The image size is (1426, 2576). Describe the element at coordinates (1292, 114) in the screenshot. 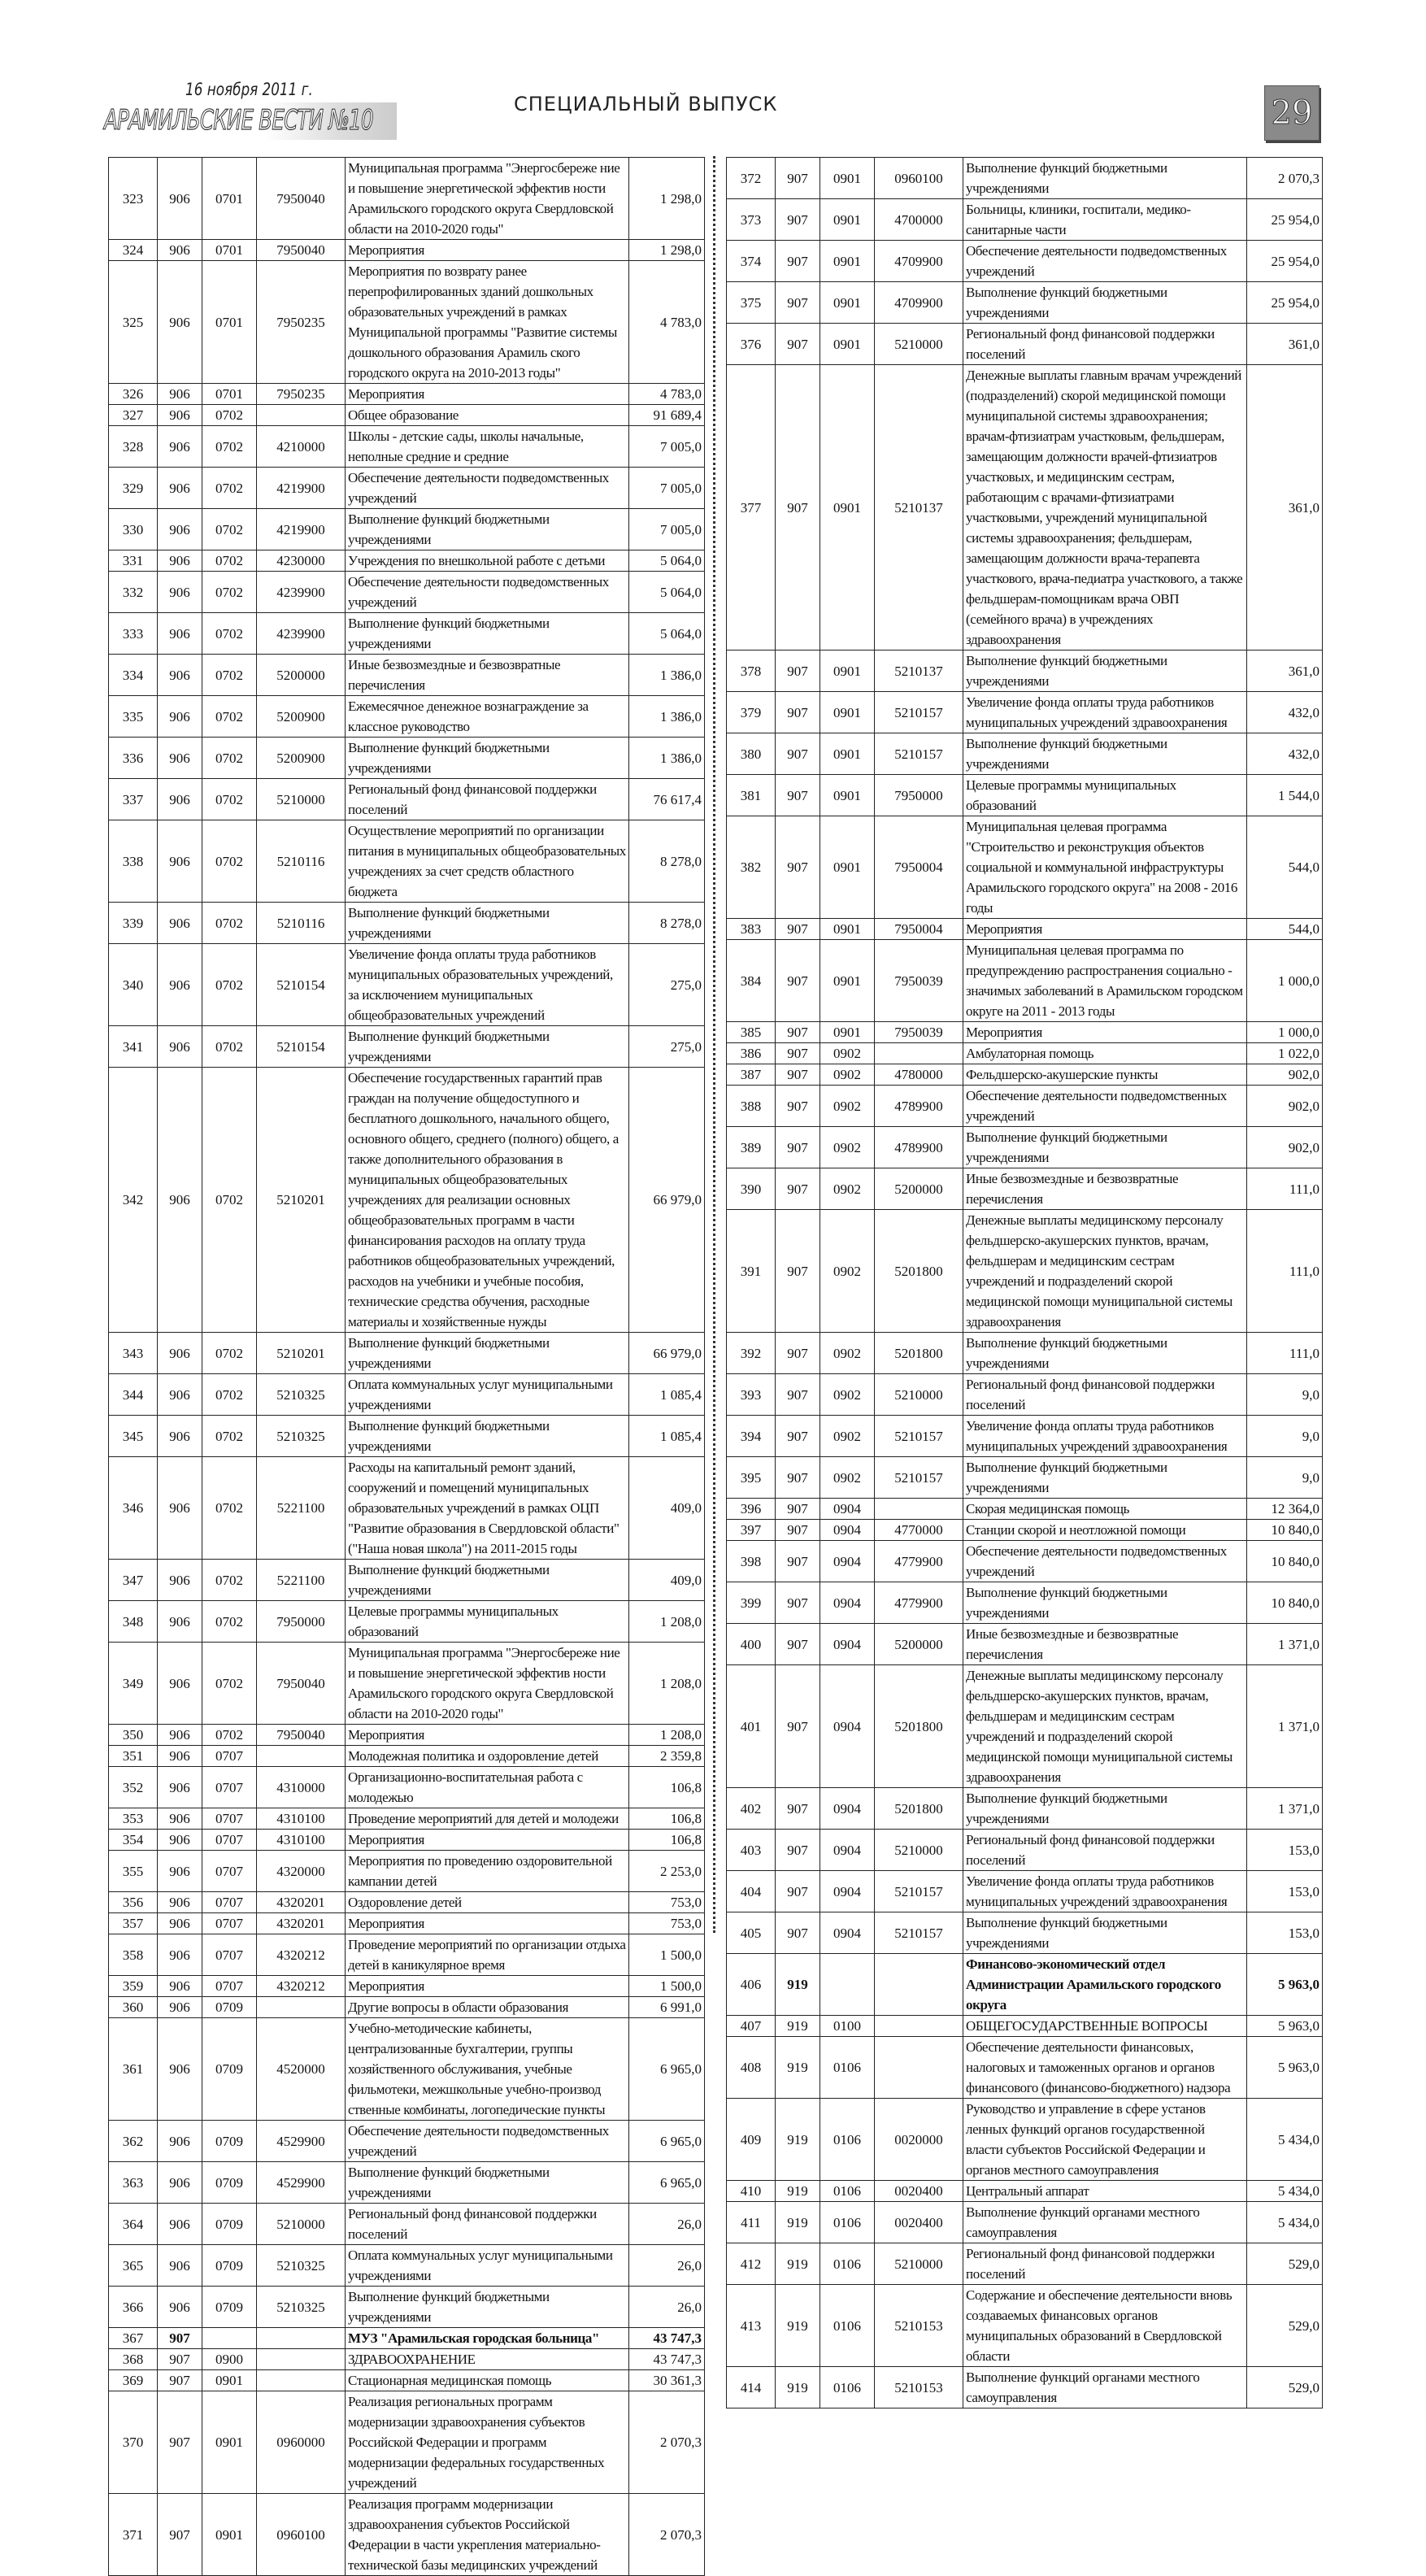

I see `page-number: 29` at that location.